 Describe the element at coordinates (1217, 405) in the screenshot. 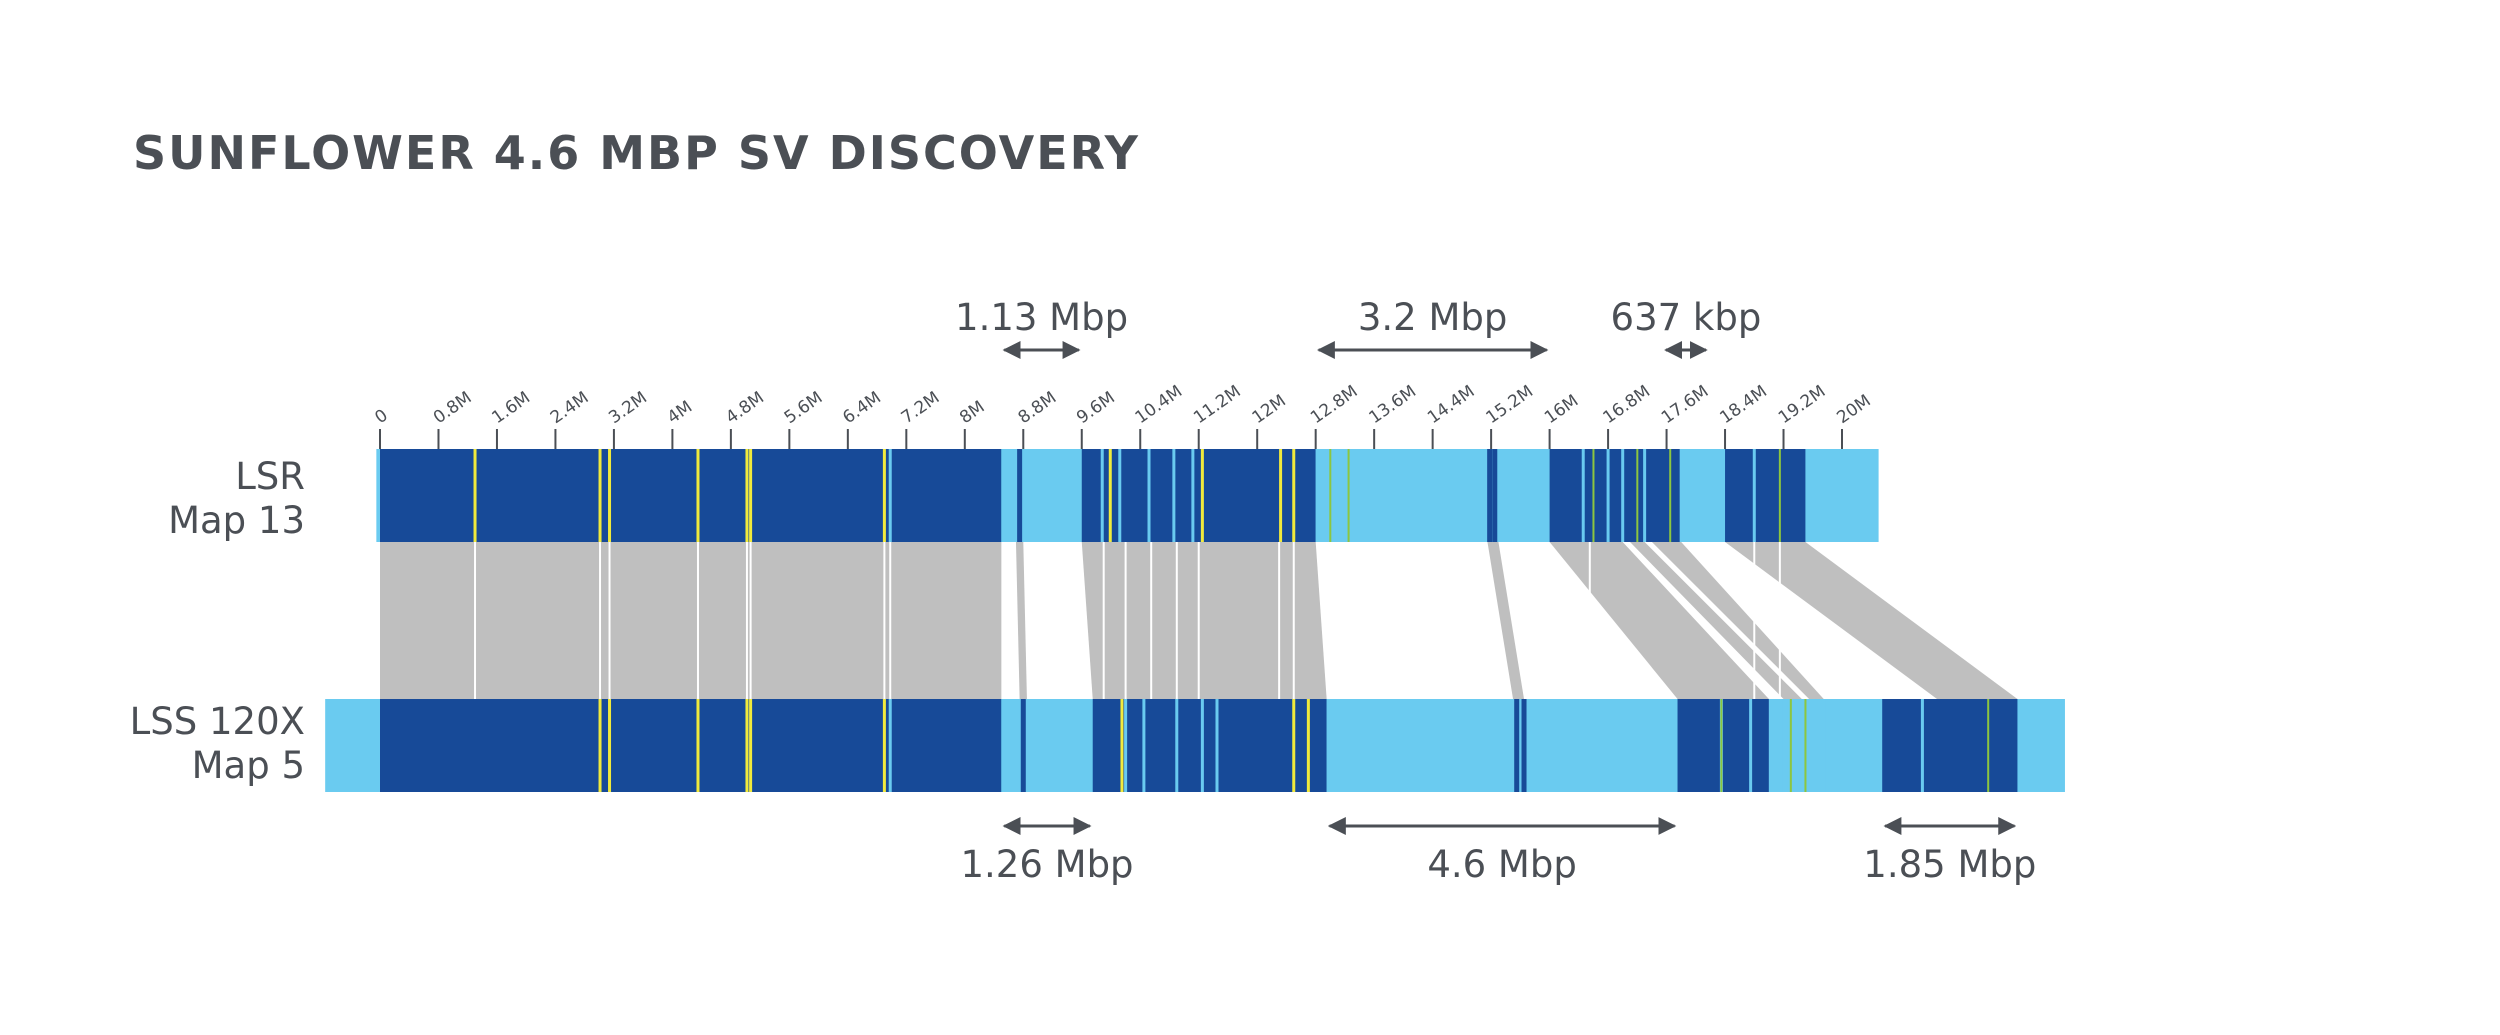

I see `axis-tick-label: 11.2M` at that location.